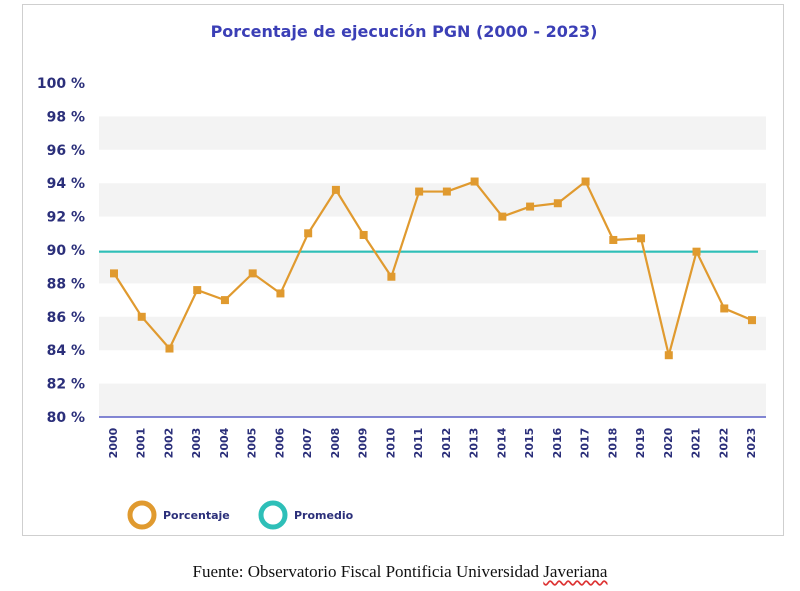  What do you see at coordinates (66, 151) in the screenshot?
I see `y-tick-label: 96 %` at bounding box center [66, 151].